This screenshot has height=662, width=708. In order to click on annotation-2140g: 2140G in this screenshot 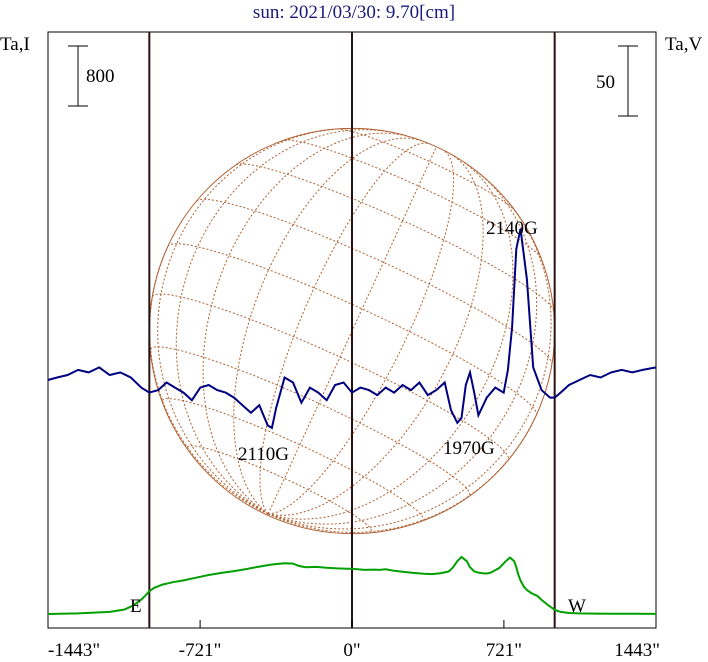, I will do `click(512, 228)`.